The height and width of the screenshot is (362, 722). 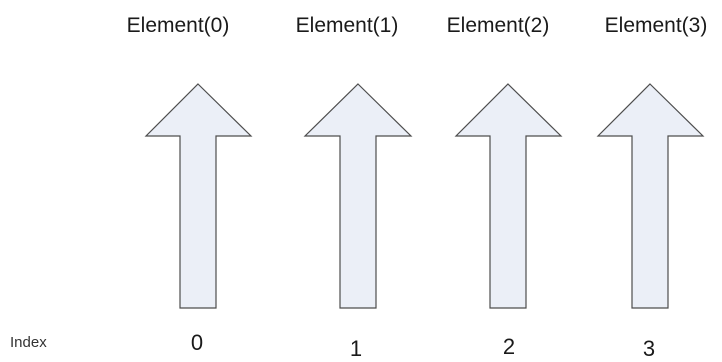 What do you see at coordinates (197, 342) in the screenshot?
I see `index-value-0: 0` at bounding box center [197, 342].